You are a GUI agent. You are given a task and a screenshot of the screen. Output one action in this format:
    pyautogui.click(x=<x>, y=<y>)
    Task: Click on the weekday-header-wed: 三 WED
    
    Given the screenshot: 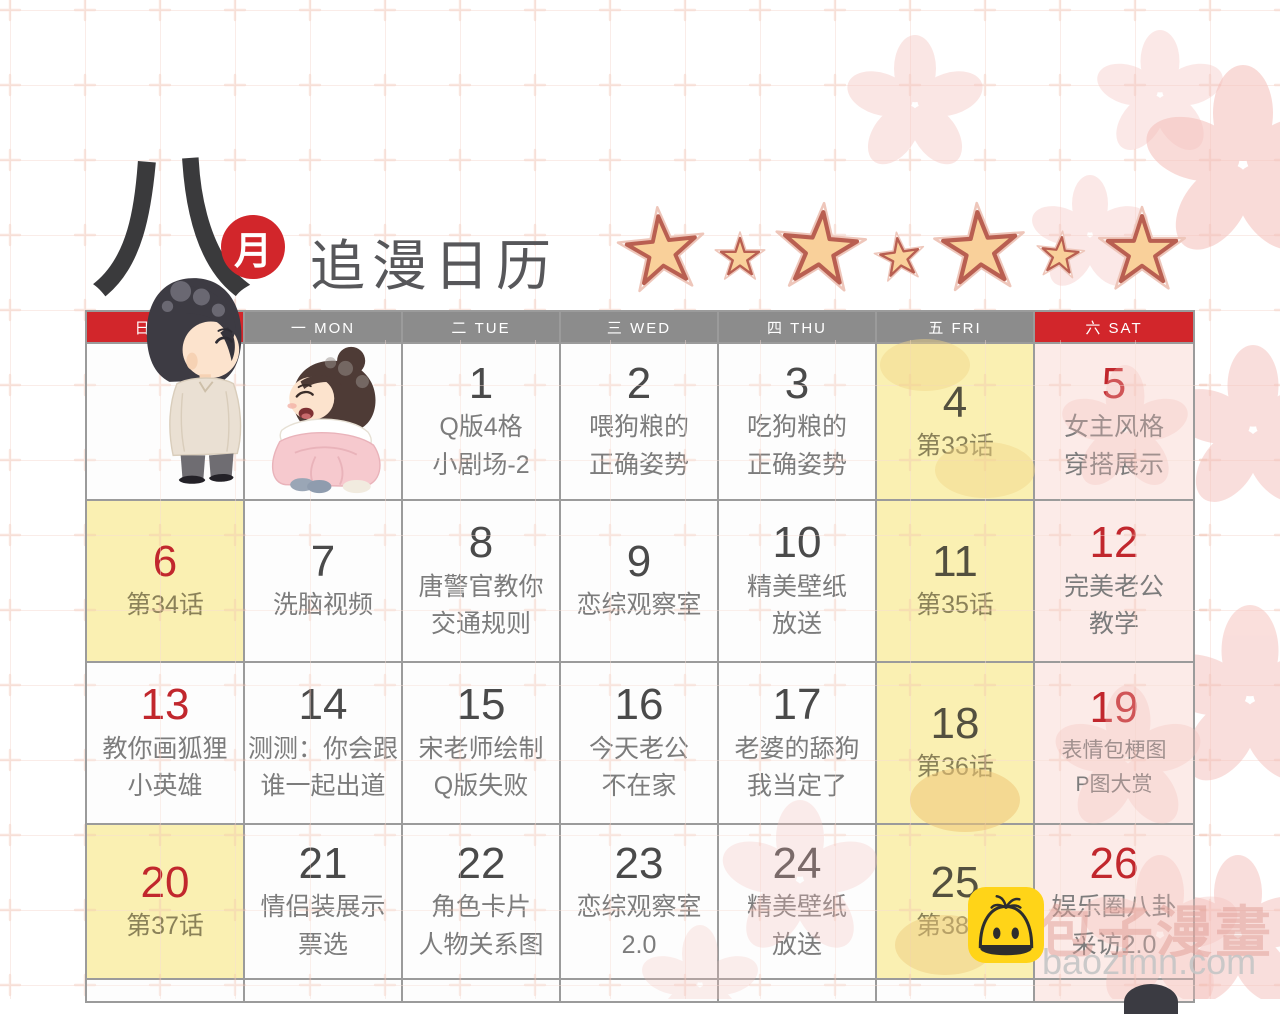 What is the action you would take?
    pyautogui.click(x=640, y=327)
    